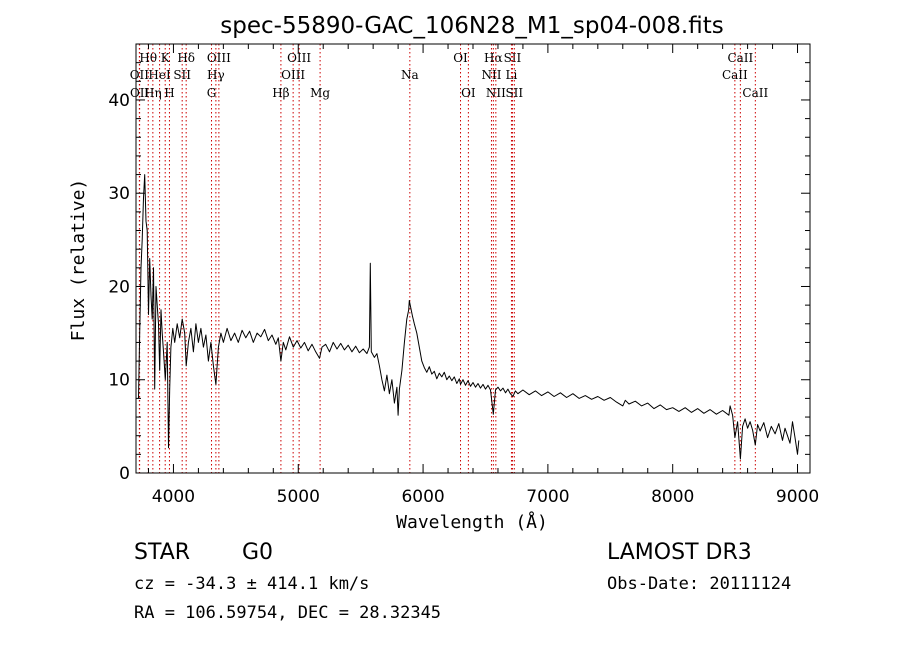 The width and height of the screenshot is (900, 649). Describe the element at coordinates (159, 75) in the screenshot. I see `marker-label-3: HeI` at that location.